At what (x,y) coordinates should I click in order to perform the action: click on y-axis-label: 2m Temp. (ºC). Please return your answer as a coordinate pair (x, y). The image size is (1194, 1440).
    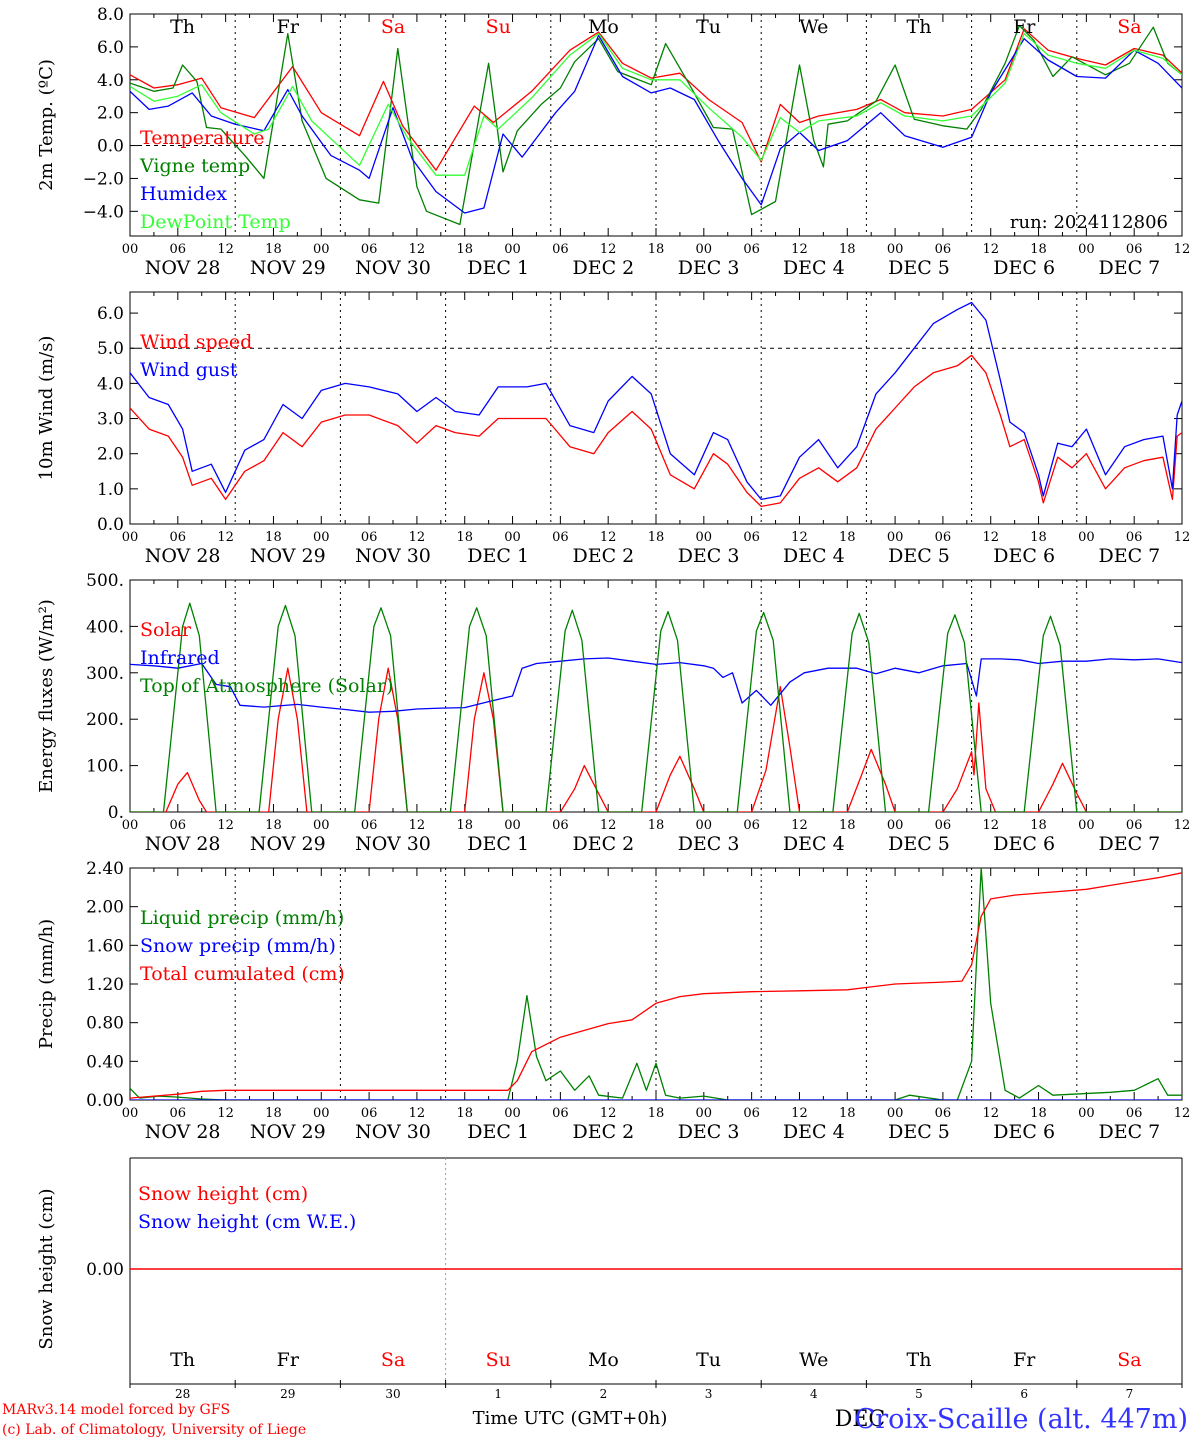
    Looking at the image, I should click on (46, 125).